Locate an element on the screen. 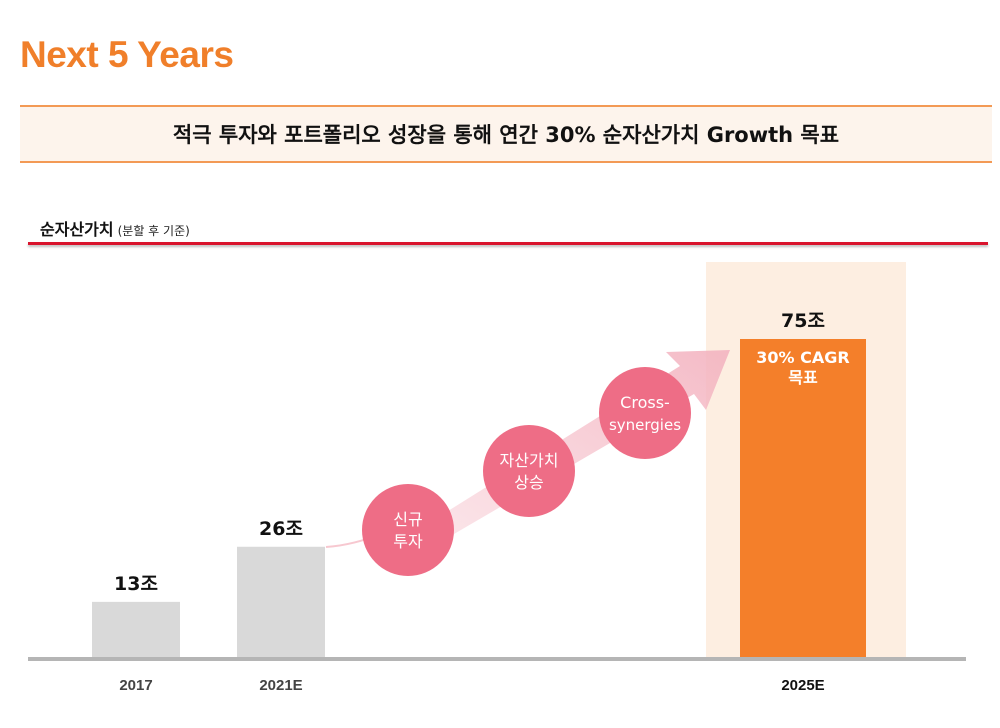  section-heading: 순자산가치 (분할 후 기준) is located at coordinates (115, 228).